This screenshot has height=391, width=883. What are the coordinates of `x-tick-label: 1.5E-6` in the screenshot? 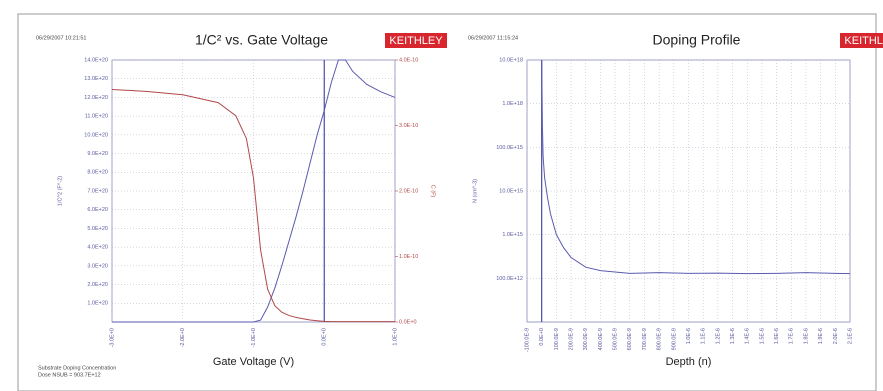 It's located at (762, 336).